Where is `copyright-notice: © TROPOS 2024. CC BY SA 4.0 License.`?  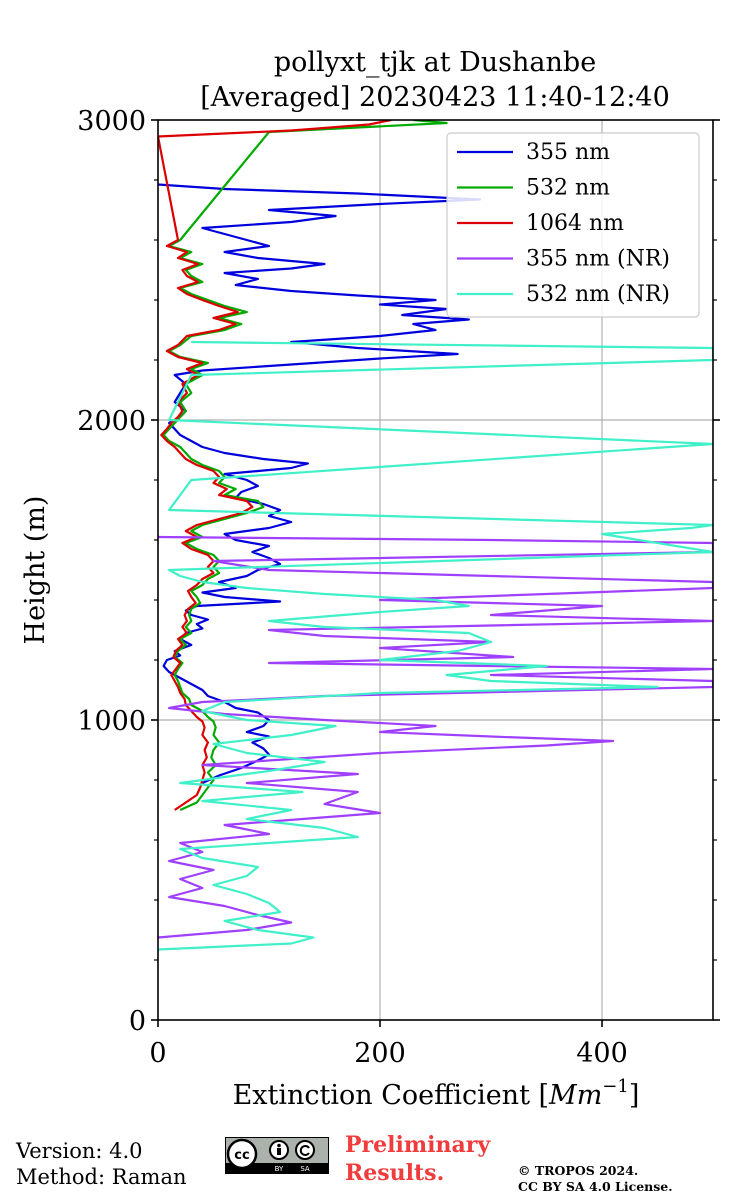
copyright-notice: © TROPOS 2024. CC BY SA 4.0 License. is located at coordinates (595, 1179).